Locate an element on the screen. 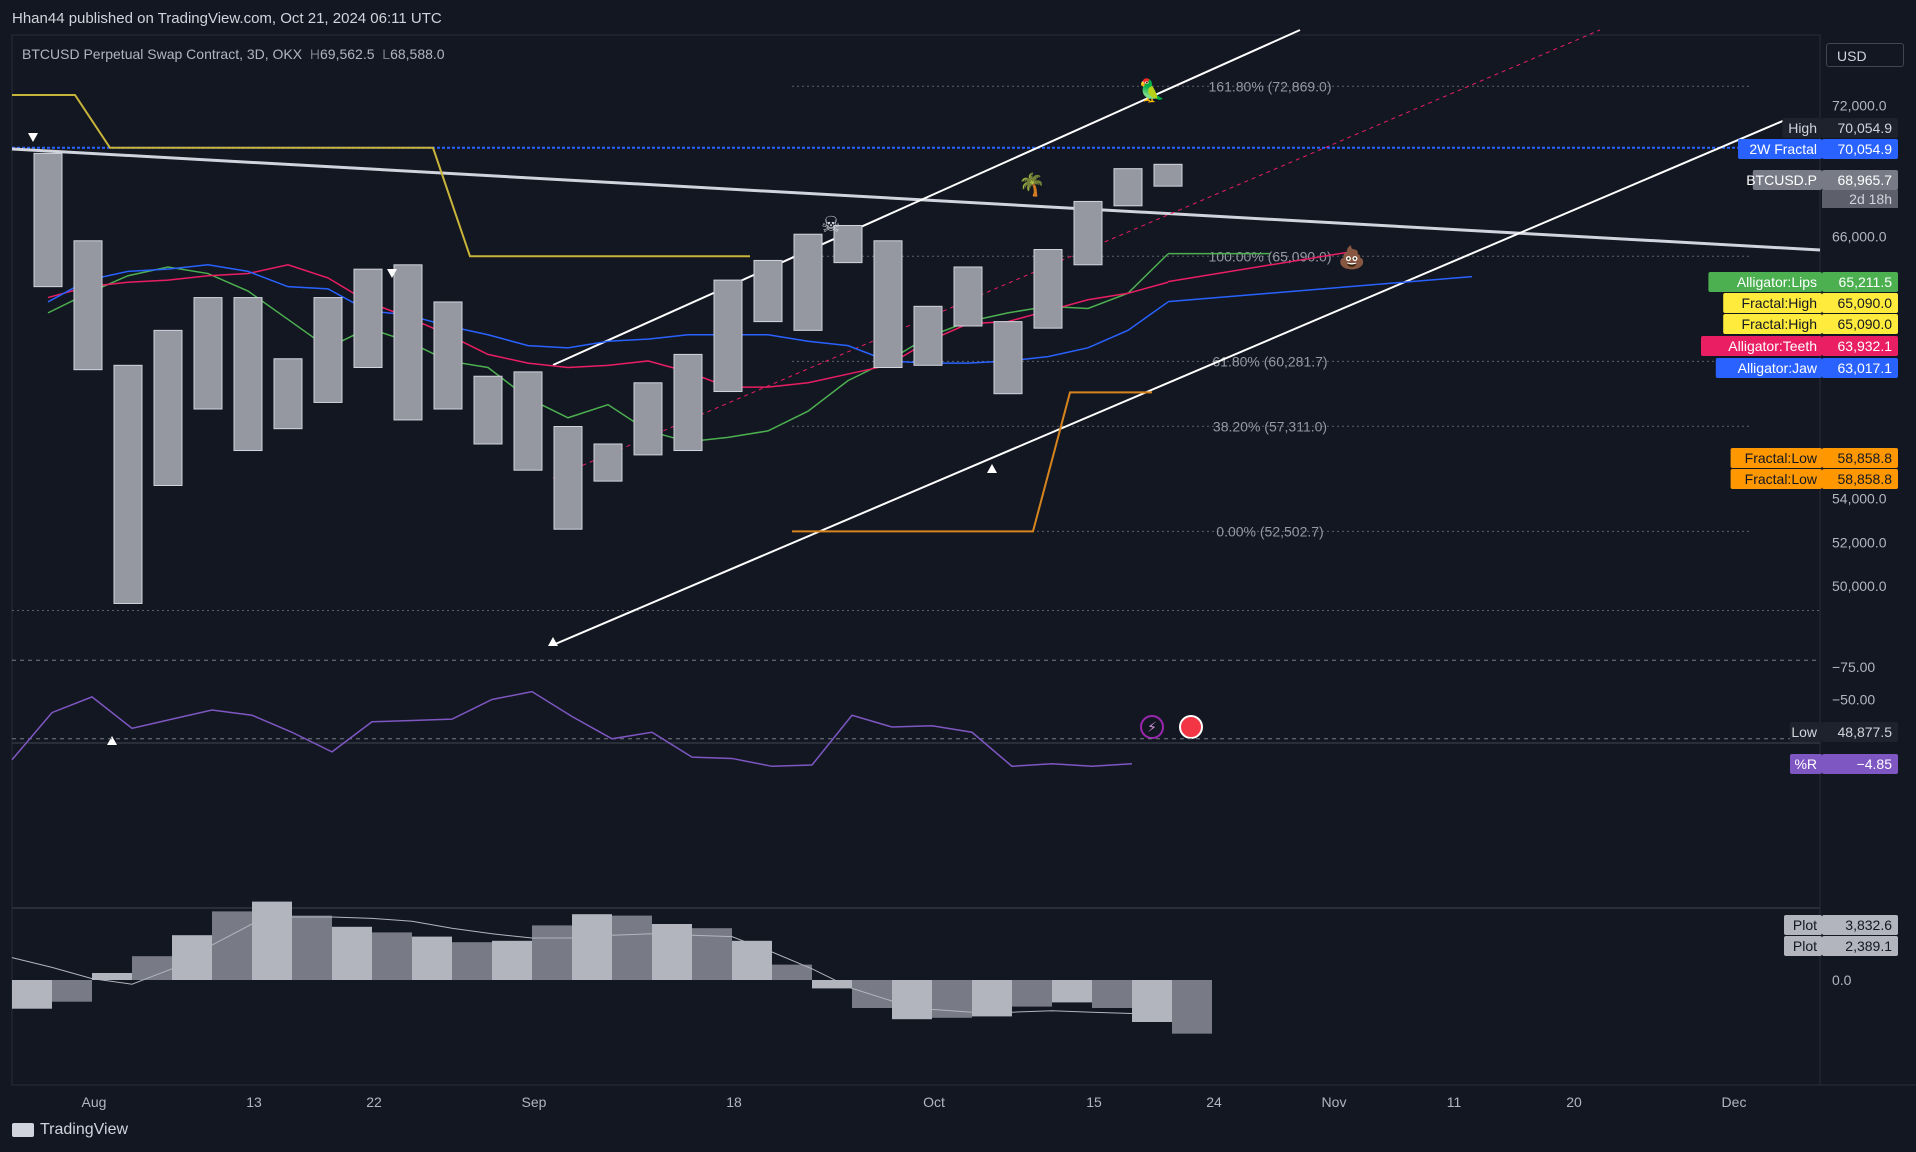 Image resolution: width=1916 pixels, height=1152 pixels. osc-signal-line is located at coordinates (572, 965).